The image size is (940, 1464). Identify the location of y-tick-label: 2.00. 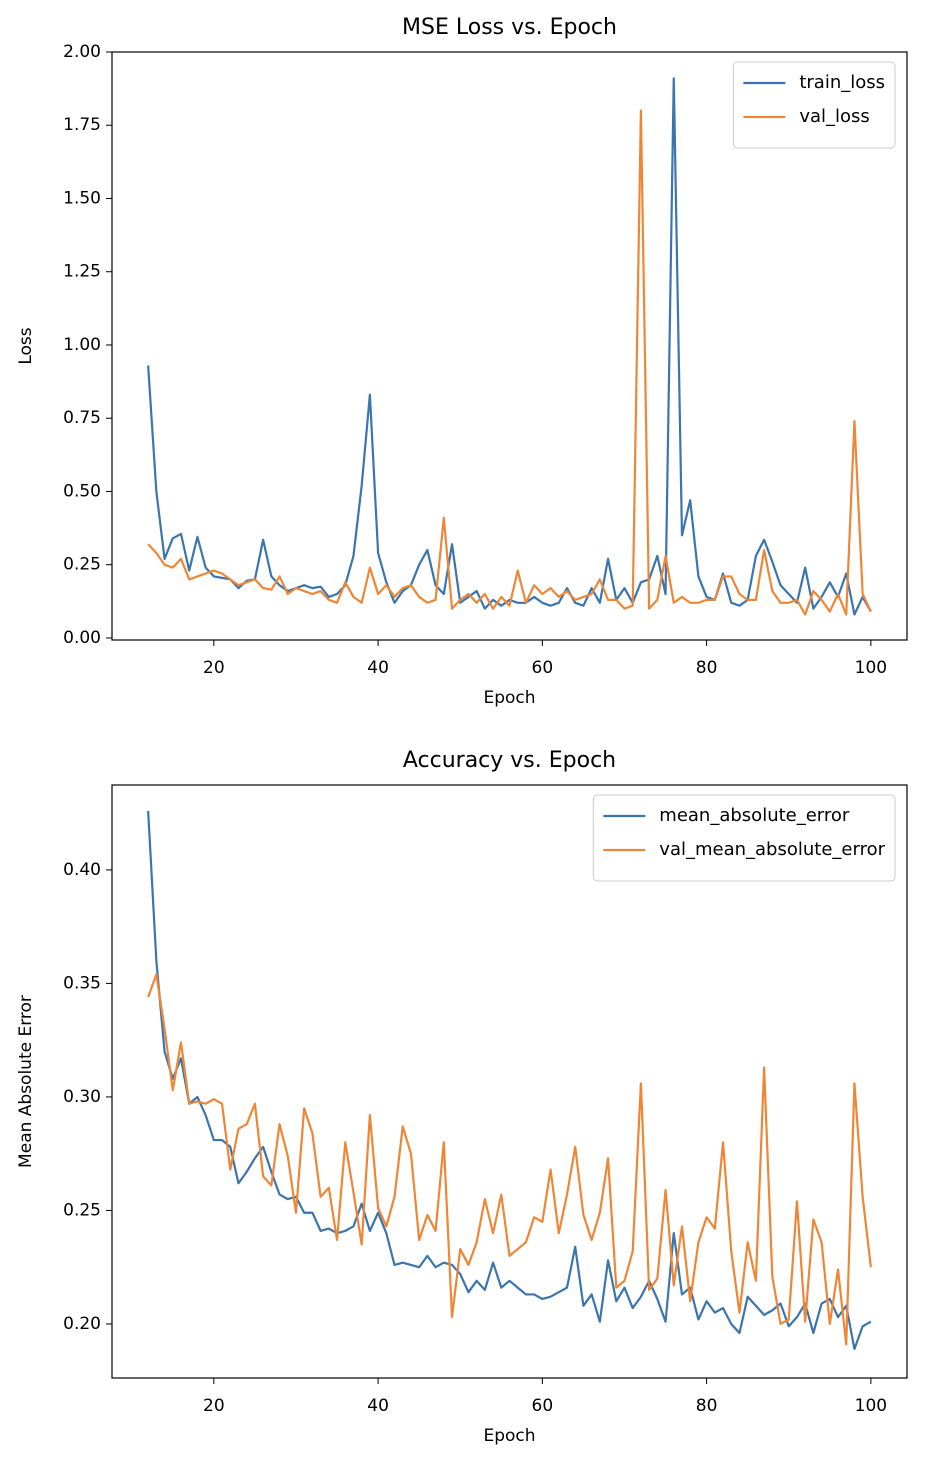
(82, 52).